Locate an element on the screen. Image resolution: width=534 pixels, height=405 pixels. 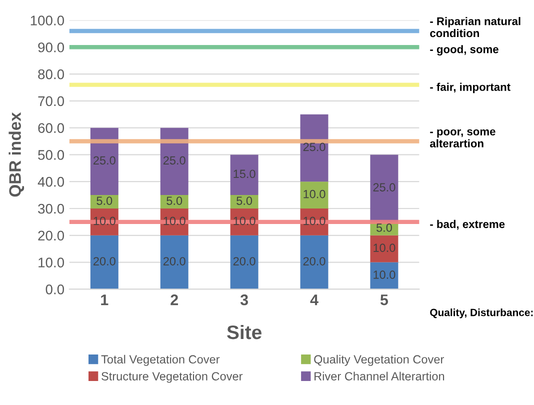
y-tick-label: 20.0 is located at coordinates (51, 235).